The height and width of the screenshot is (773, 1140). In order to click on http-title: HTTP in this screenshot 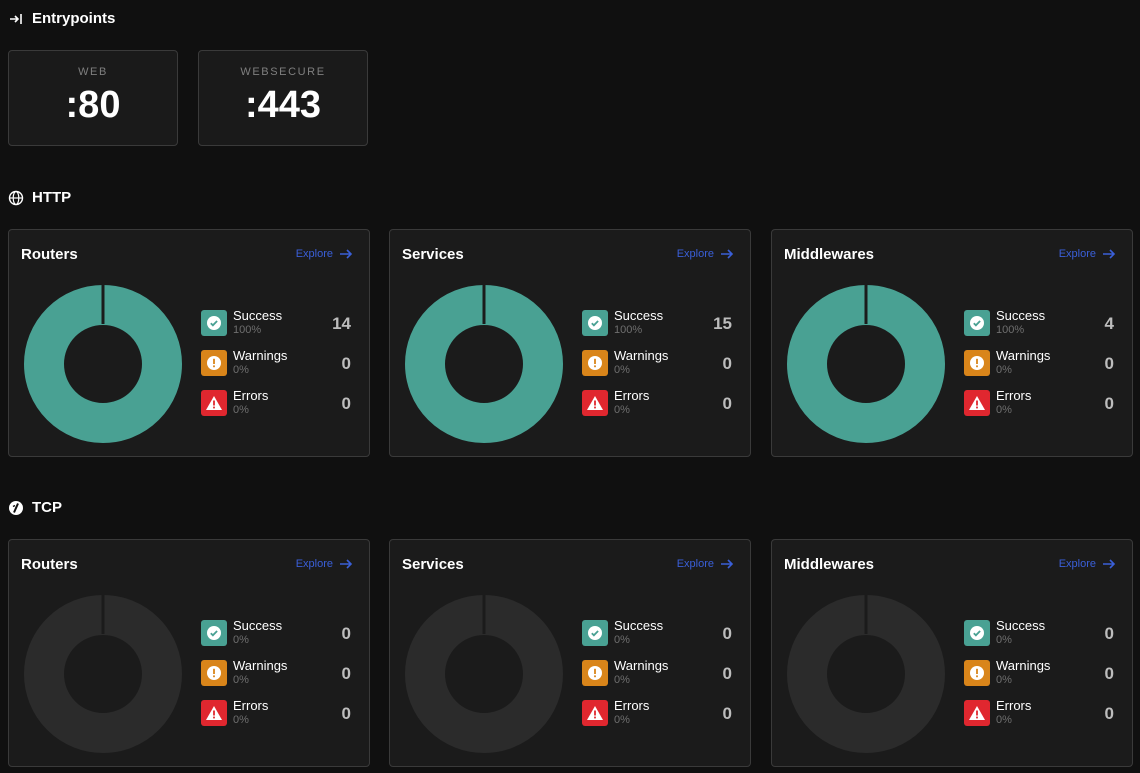, I will do `click(52, 197)`.